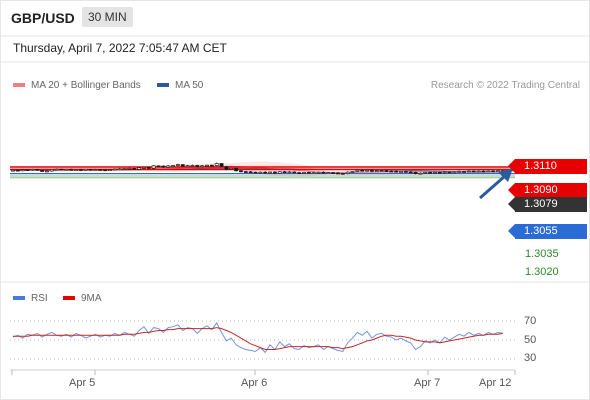 This screenshot has height=400, width=590. Describe the element at coordinates (107, 17) in the screenshot. I see `timeframe-badge: 30 MIN` at that location.